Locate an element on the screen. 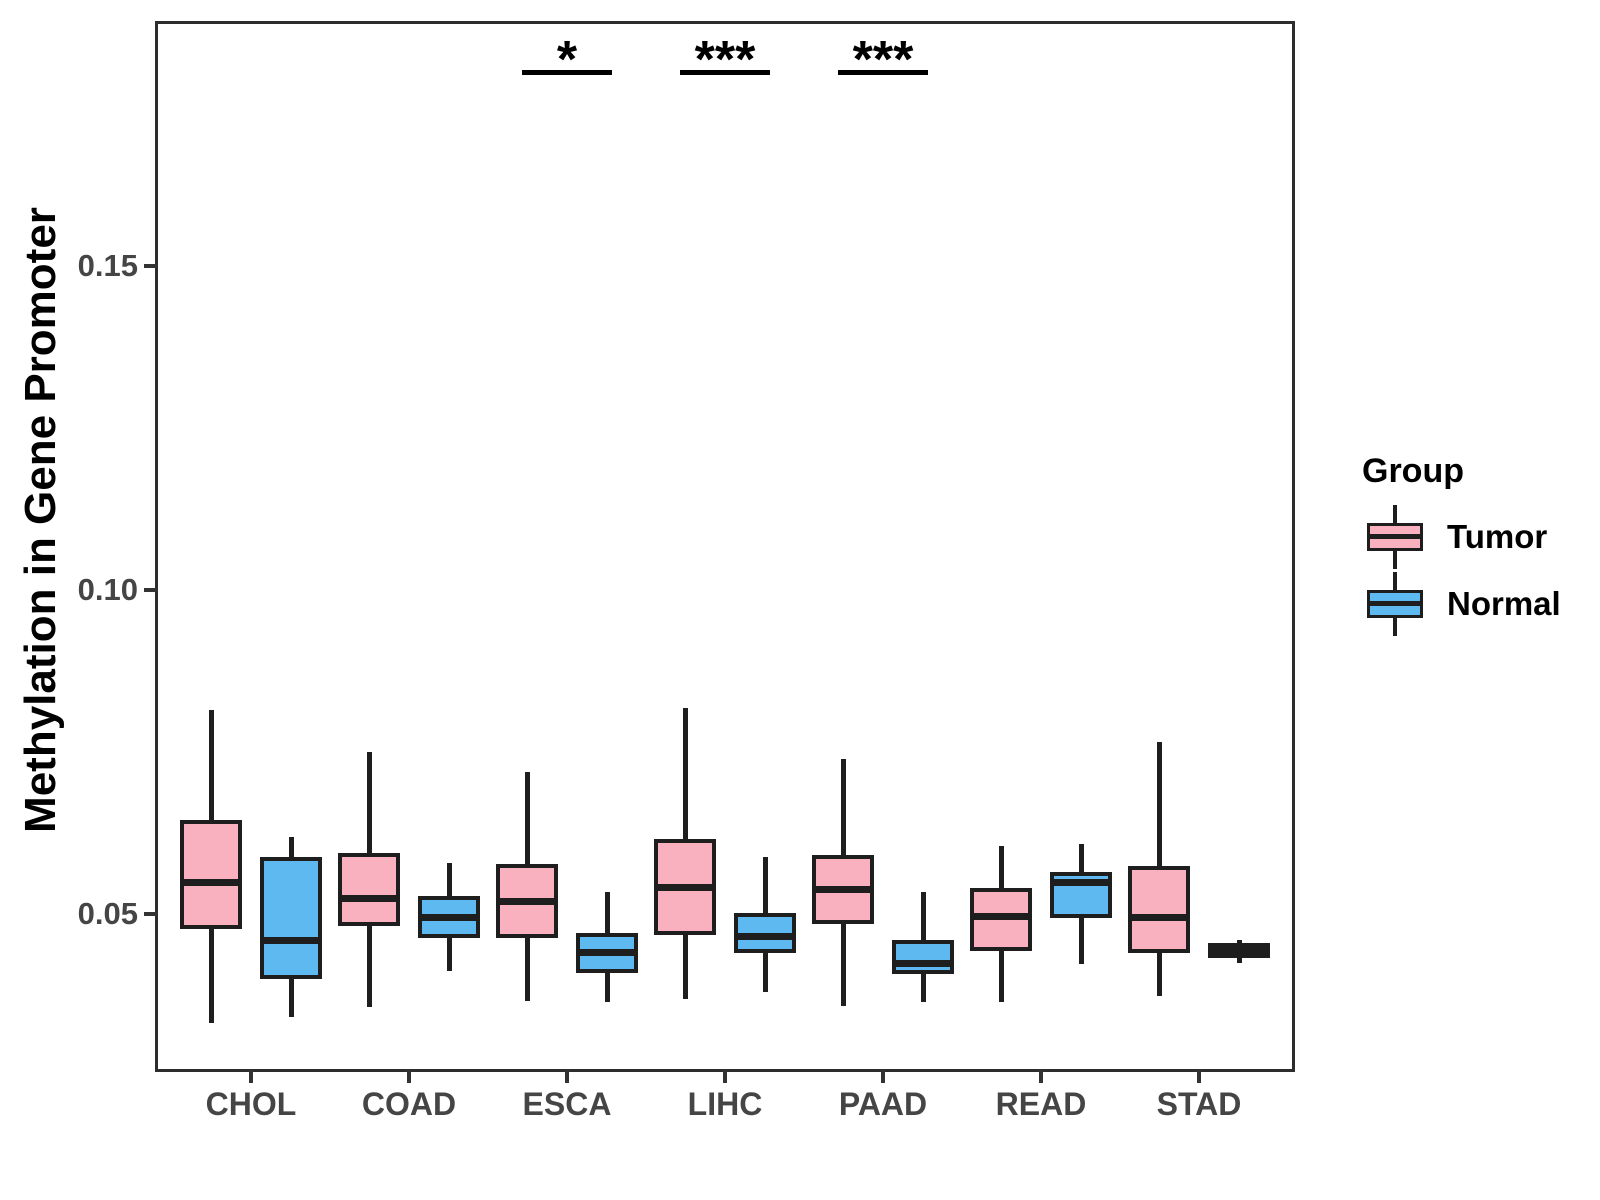 The width and height of the screenshot is (1600, 1200). boxplot-median-lihc-normal is located at coordinates (765, 936).